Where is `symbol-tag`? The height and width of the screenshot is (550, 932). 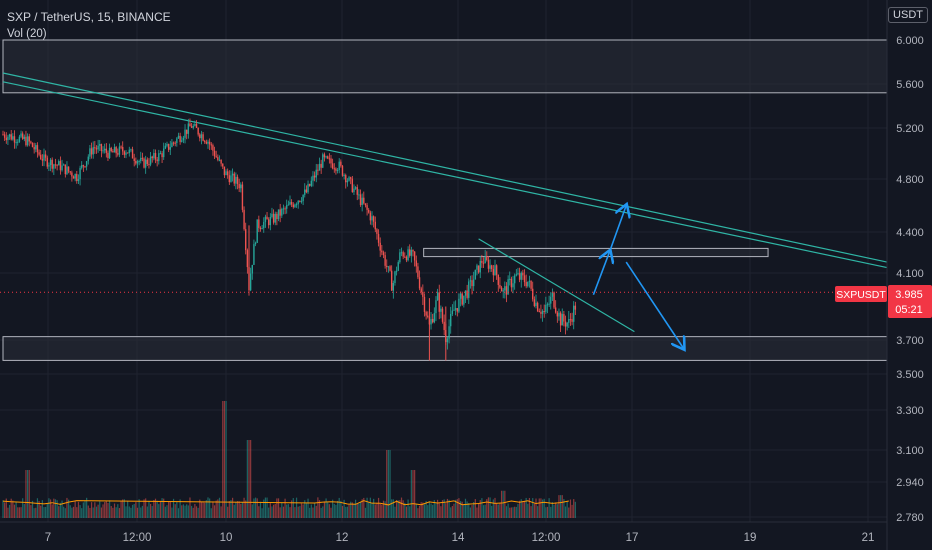
symbol-tag is located at coordinates (861, 294).